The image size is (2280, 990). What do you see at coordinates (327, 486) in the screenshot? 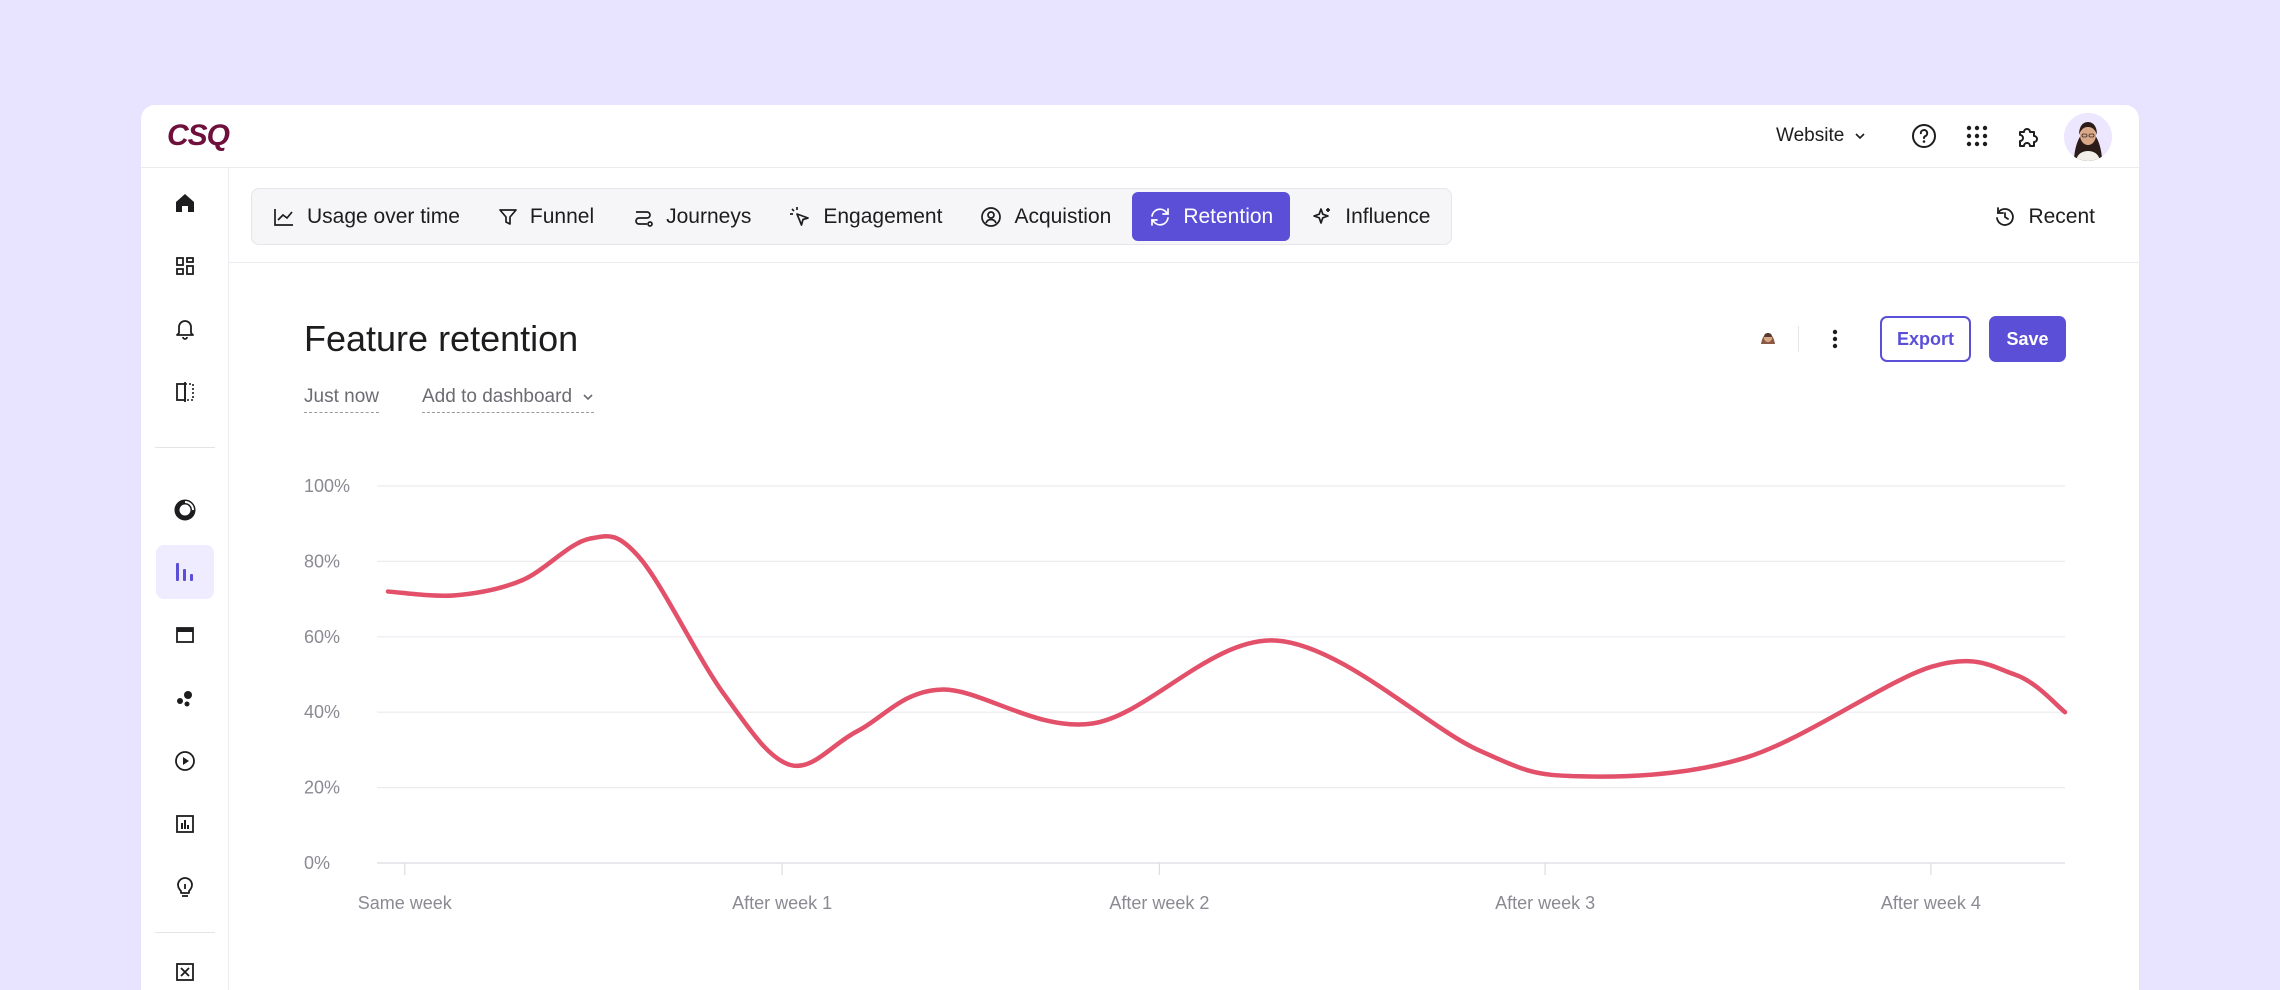
I see `y-tick-label: 100%` at bounding box center [327, 486].